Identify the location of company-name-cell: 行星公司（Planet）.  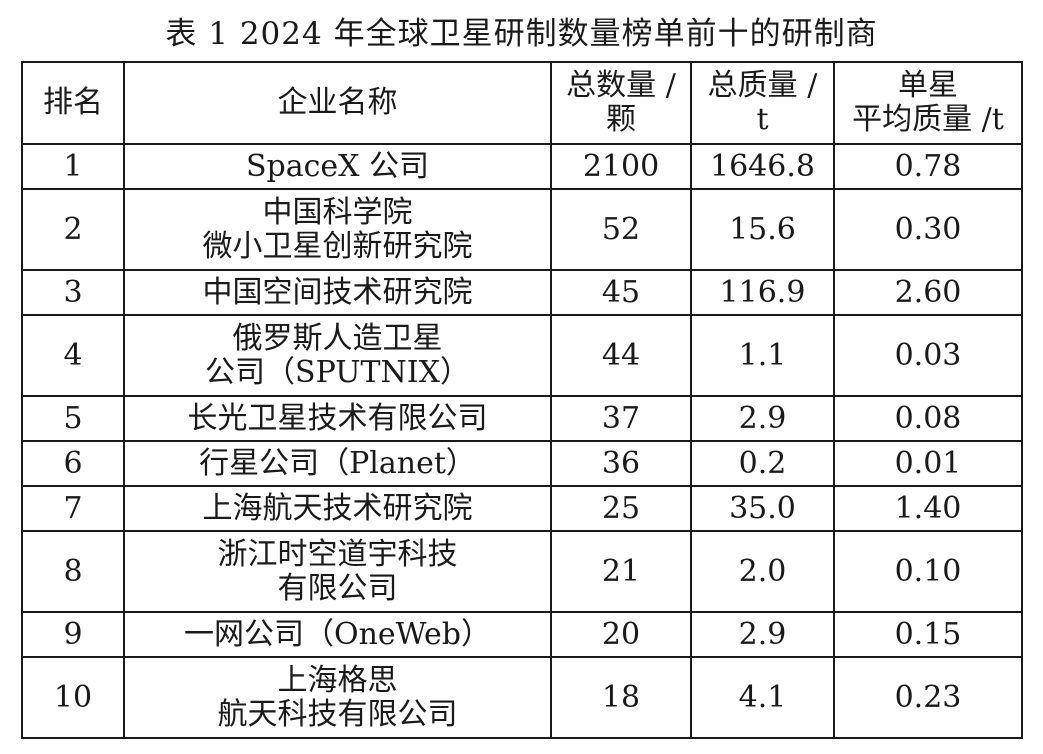
(337, 463).